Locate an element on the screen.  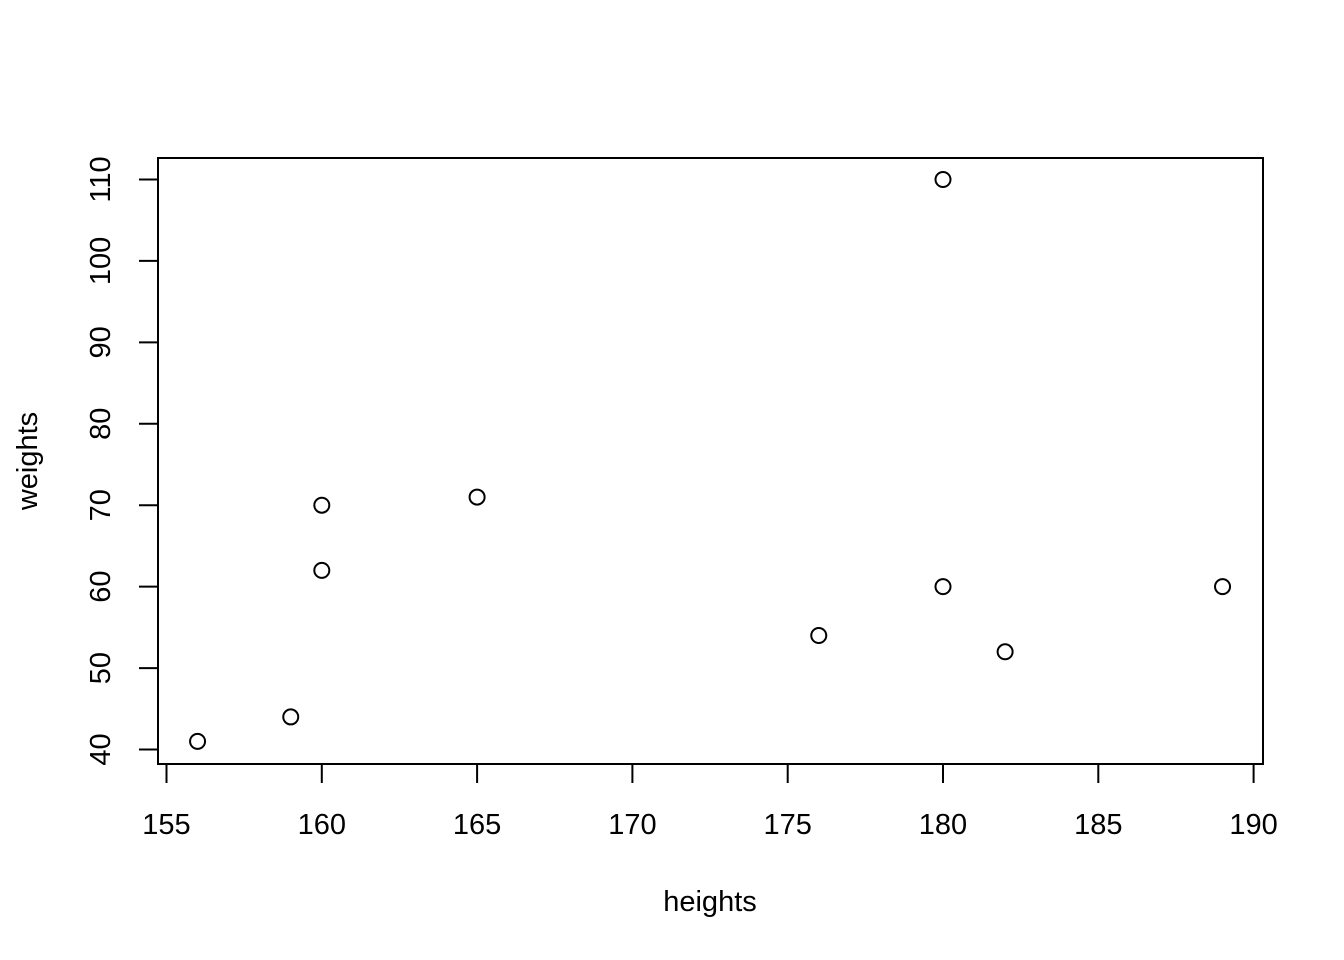
x-tick-label: 160 is located at coordinates (322, 825).